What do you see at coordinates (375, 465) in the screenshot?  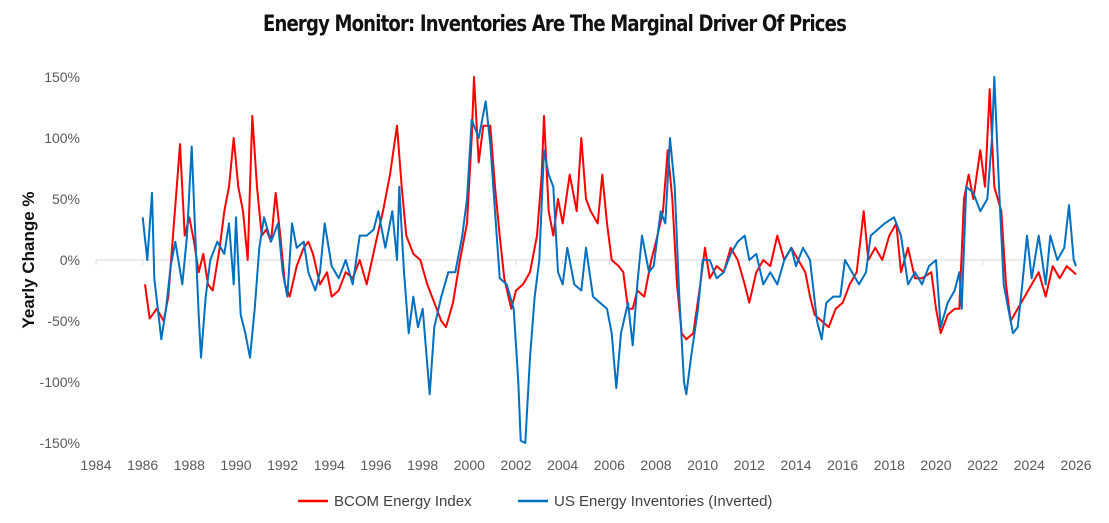 I see `x-tick-label: 1996` at bounding box center [375, 465].